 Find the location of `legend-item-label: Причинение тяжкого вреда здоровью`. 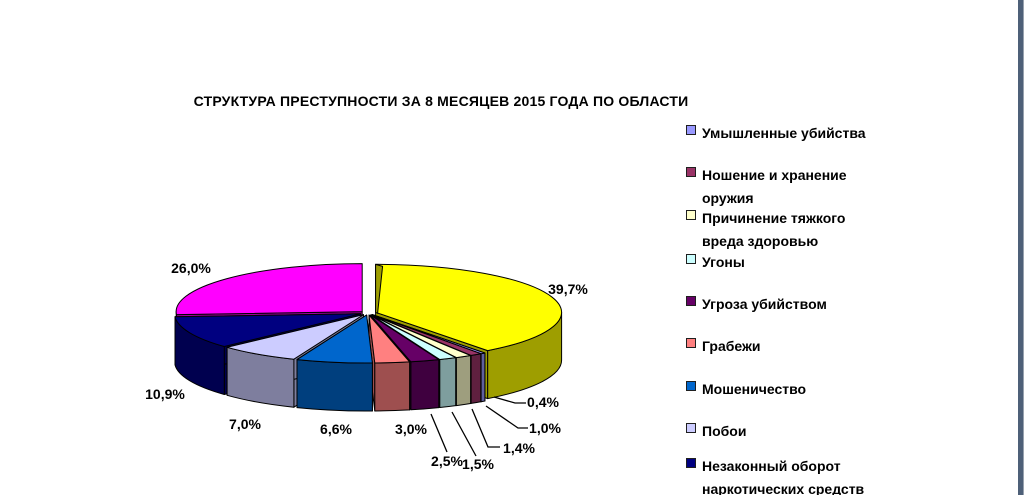

legend-item-label: Причинение тяжкого вреда здоровью is located at coordinates (773, 230).